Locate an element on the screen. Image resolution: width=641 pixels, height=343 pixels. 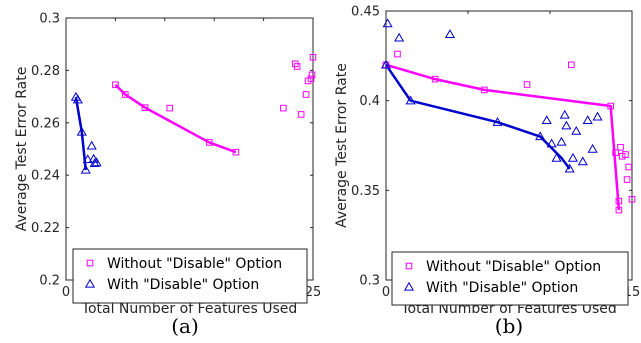
panel-b-y-tick-label: 0.35 is located at coordinates (365, 191).